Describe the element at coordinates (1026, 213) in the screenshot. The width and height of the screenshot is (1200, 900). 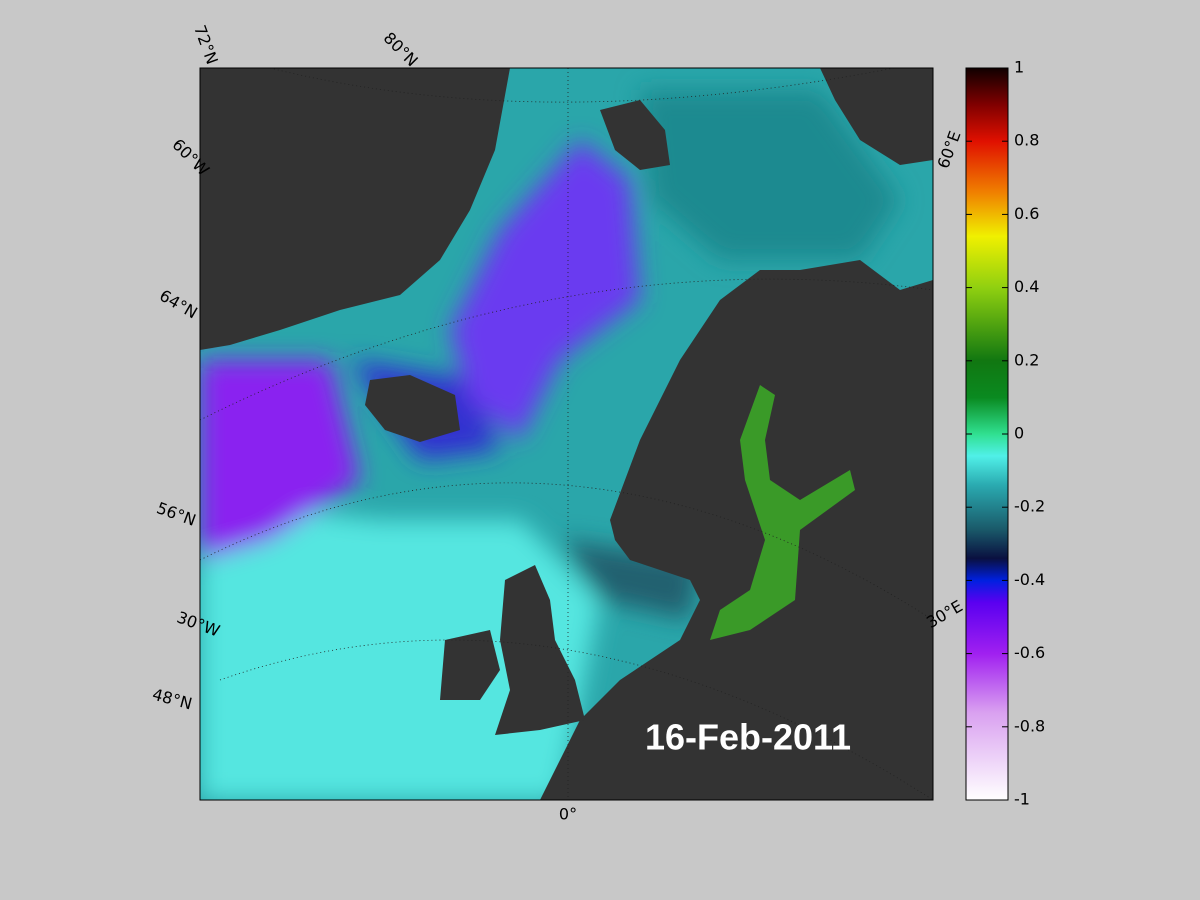
I see `colorbar-tick-label: 0.6` at that location.